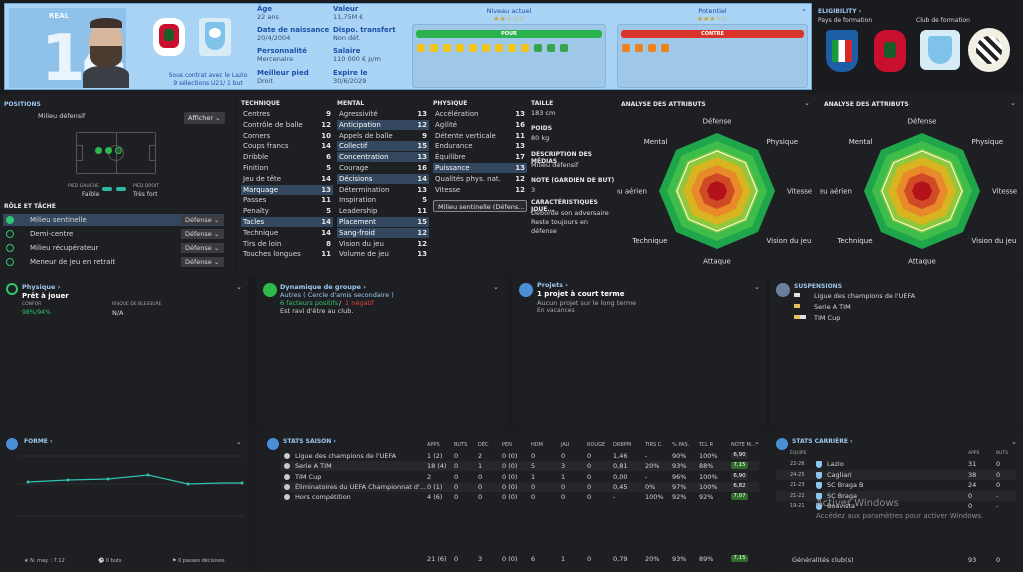  What do you see at coordinates (556, 310) in the screenshot?
I see `proj-line3: En vacances` at bounding box center [556, 310].